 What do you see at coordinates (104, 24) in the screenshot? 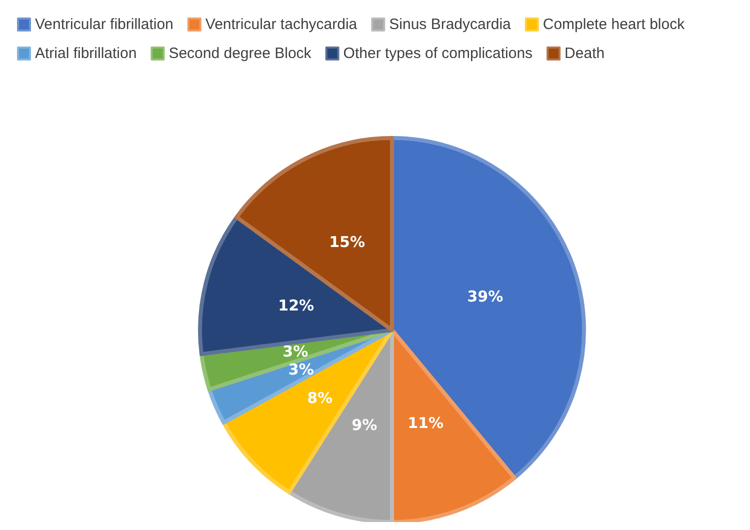
I see `legend-label: Ventricular fibrillation` at bounding box center [104, 24].